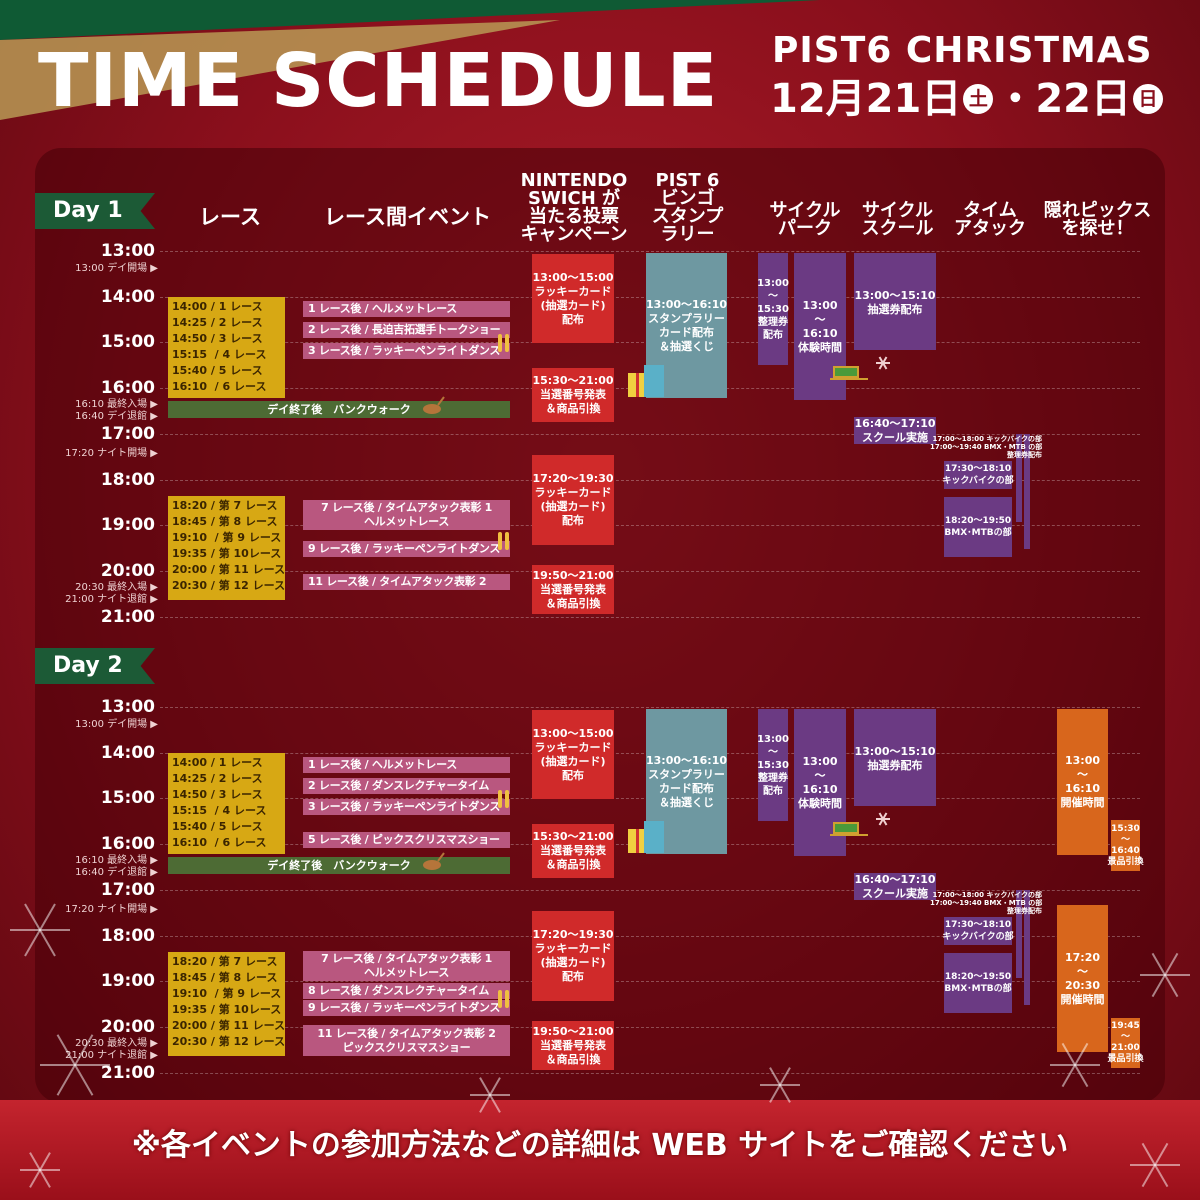 This screenshot has height=1200, width=1200. I want to click on event-item: 5 レース後 / ピックスクリスマスショー, so click(406, 840).